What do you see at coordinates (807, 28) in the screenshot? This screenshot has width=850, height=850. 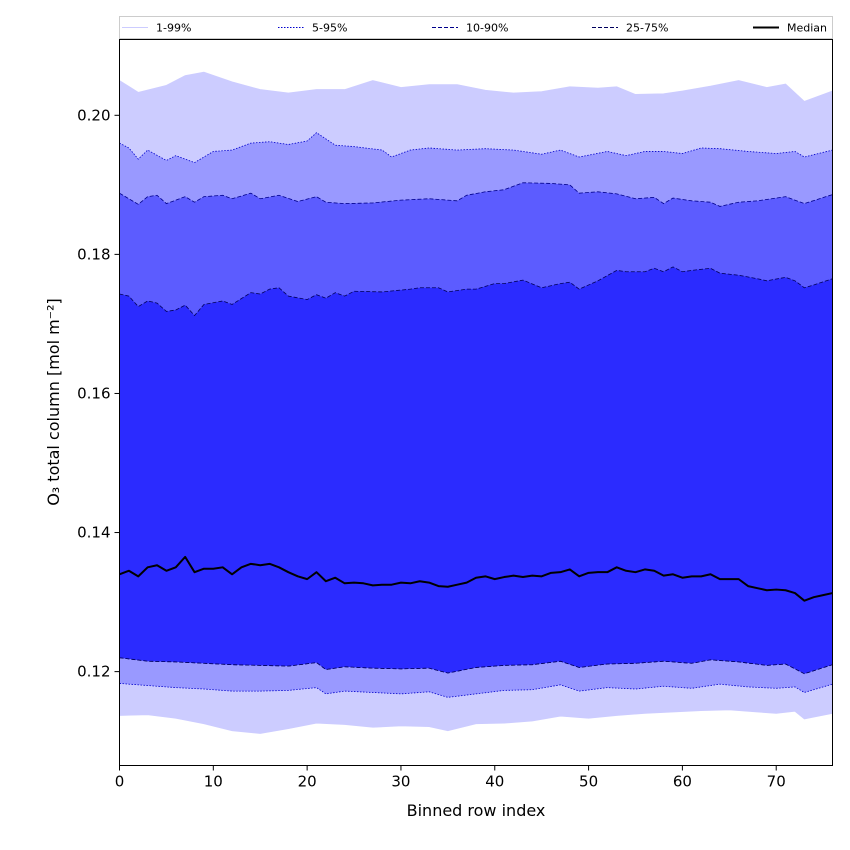 I see `legend-label: Median` at bounding box center [807, 28].